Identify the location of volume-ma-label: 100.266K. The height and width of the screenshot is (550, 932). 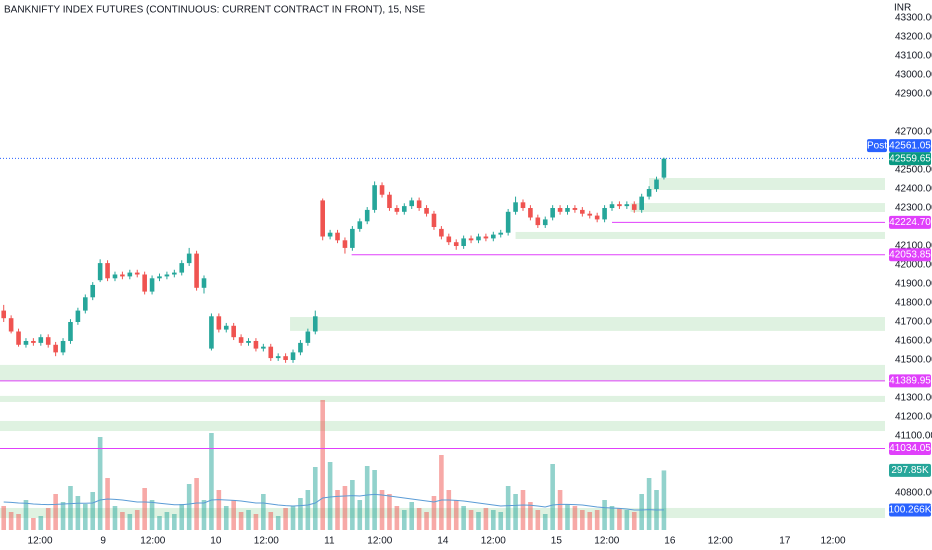
(910, 510).